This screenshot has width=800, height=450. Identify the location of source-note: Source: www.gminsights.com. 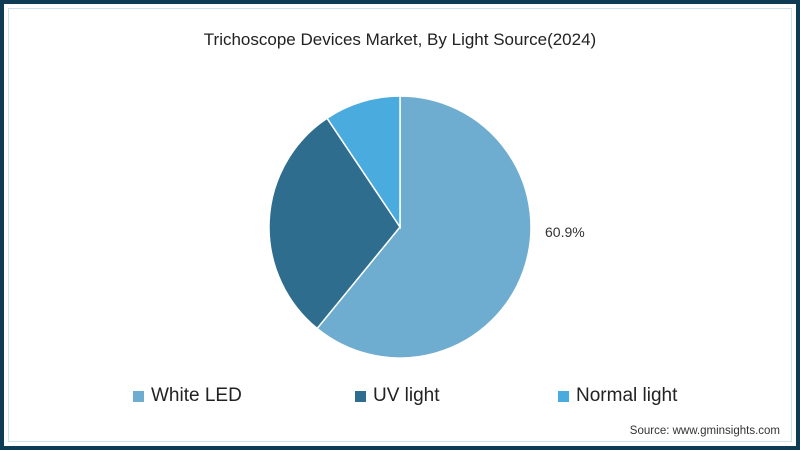
(704, 431).